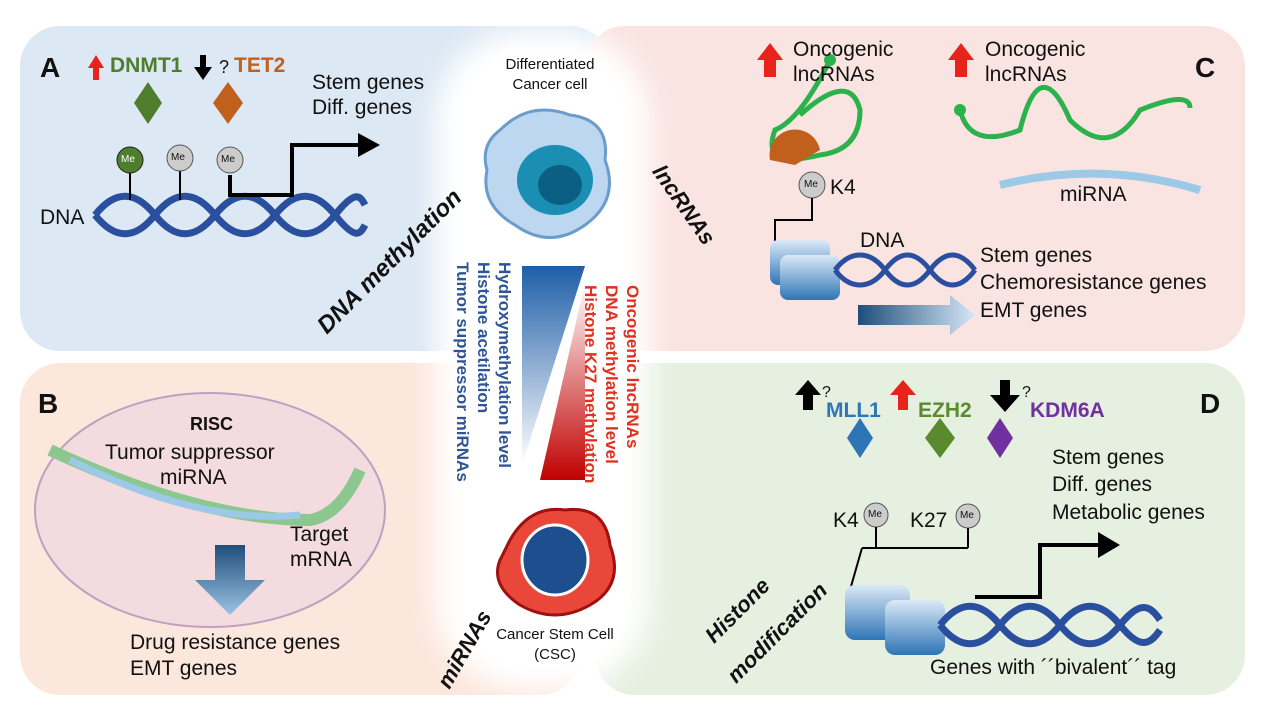 The height and width of the screenshot is (712, 1265). What do you see at coordinates (1108, 457) in the screenshot?
I see `stem-genes-d: Stem genes` at bounding box center [1108, 457].